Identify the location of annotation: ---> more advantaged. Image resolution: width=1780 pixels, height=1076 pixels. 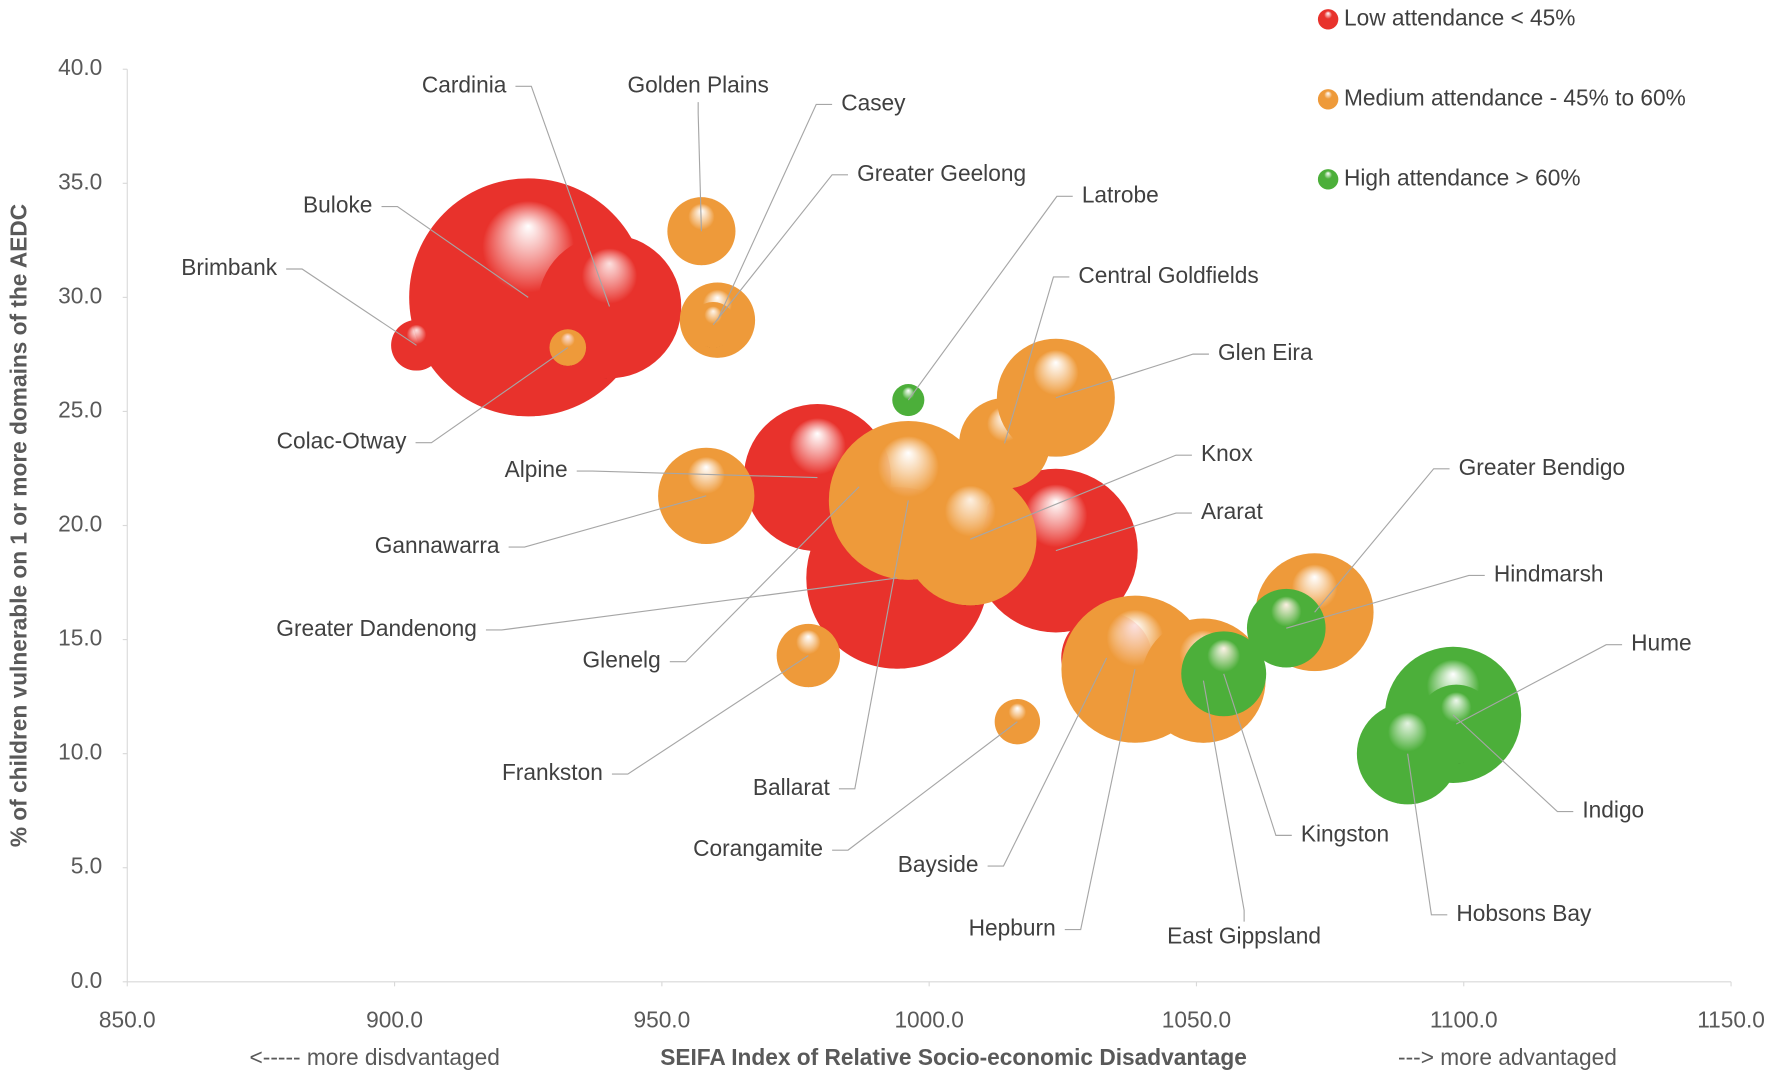
(1507, 1057).